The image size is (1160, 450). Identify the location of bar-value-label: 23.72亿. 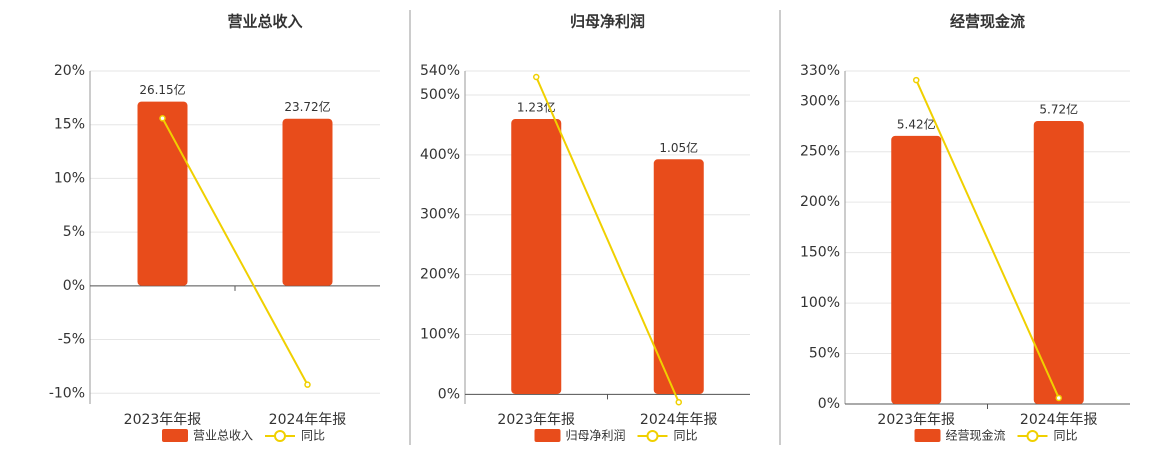
(307, 106).